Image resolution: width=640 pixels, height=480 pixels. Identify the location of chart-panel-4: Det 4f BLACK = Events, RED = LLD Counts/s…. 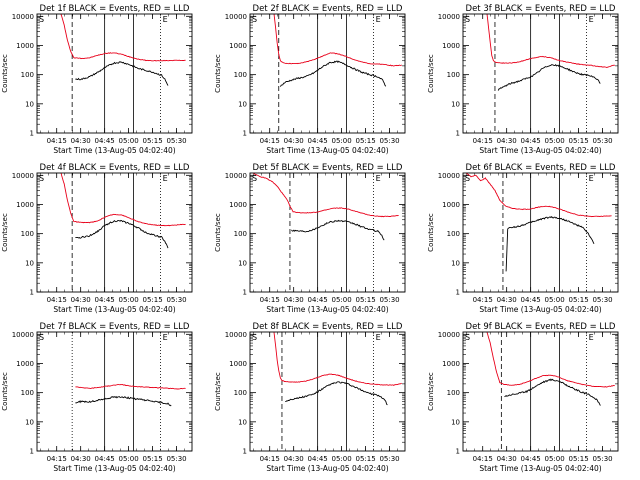
(97, 238).